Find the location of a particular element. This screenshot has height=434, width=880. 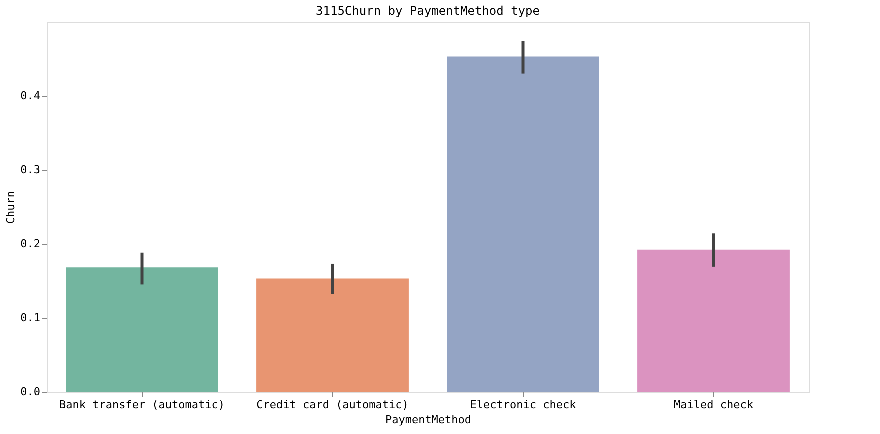

y-tick-label: 0.2 is located at coordinates (30, 244).